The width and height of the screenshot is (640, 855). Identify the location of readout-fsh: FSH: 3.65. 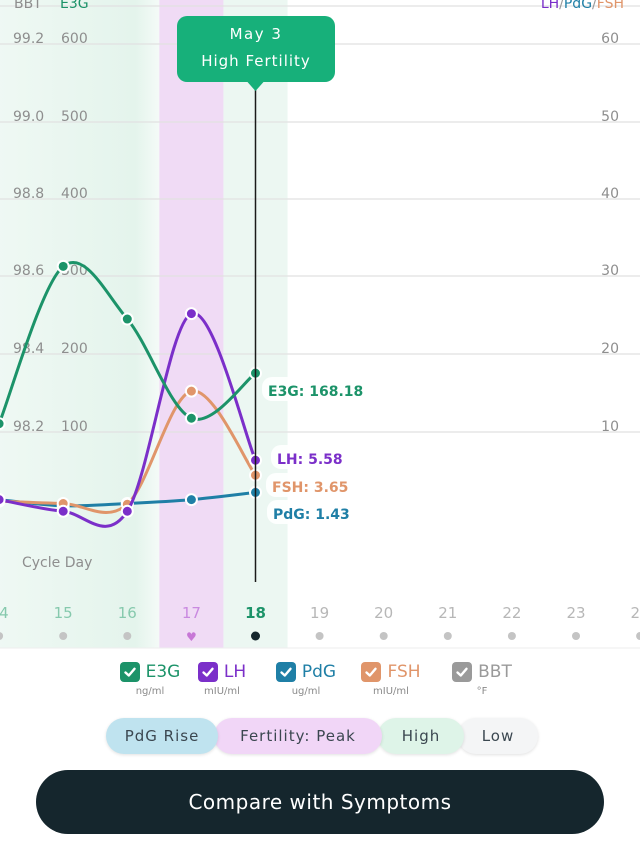
(310, 485).